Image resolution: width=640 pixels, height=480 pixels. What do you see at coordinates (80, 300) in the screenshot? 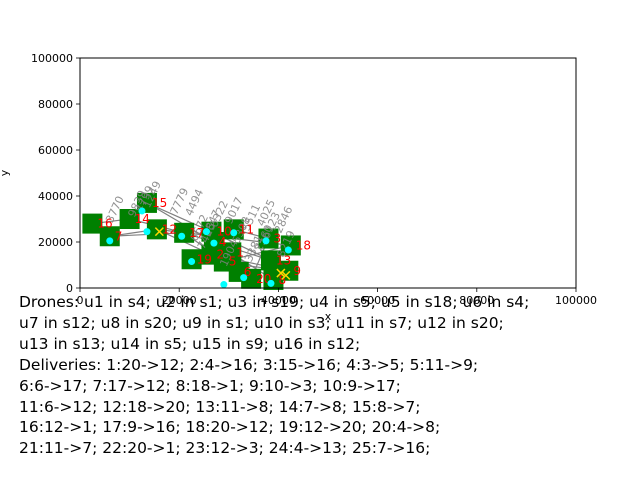
I see `x-tick-label: 0` at bounding box center [80, 300].